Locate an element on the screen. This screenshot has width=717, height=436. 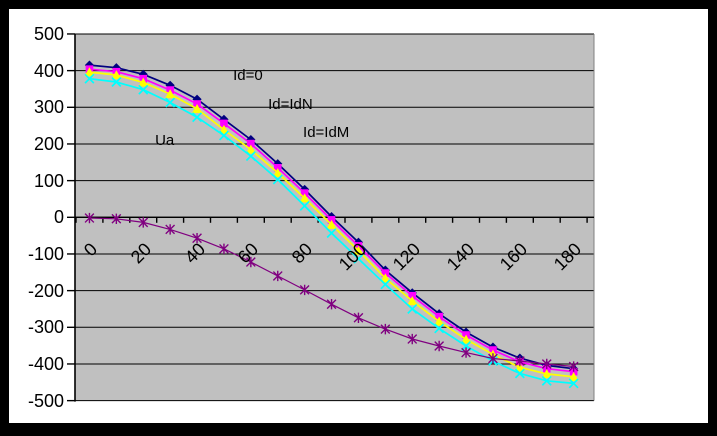
y-axis-tick-label: 0 is located at coordinates (58, 217).